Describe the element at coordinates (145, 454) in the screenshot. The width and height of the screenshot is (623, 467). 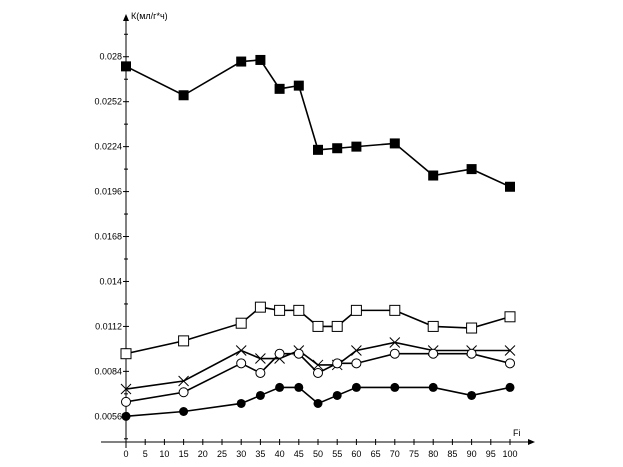
I see `x-tick-label: 5` at that location.